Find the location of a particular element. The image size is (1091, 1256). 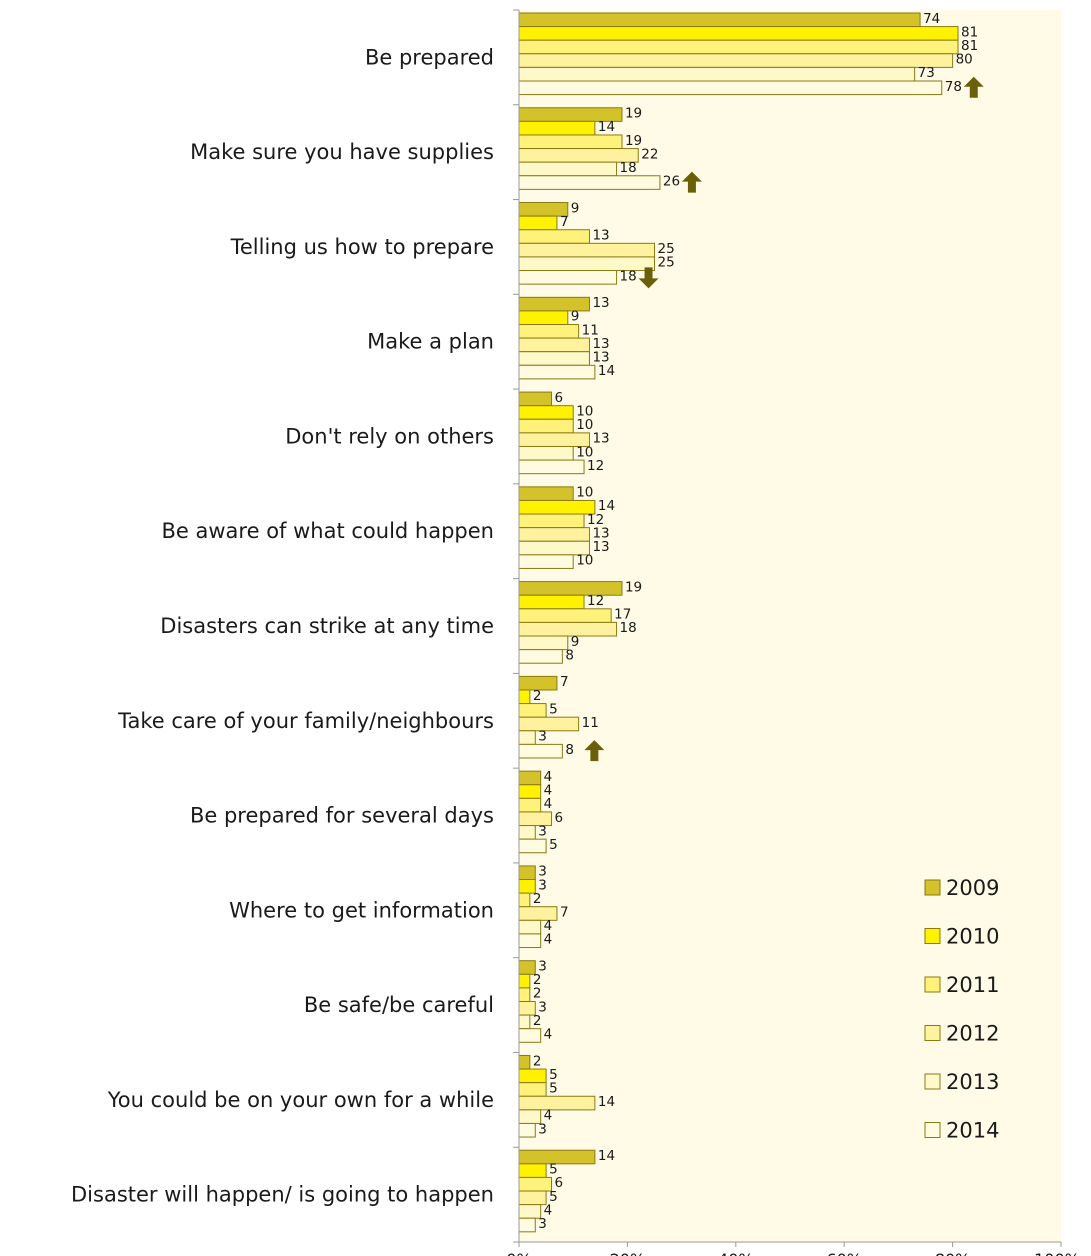

value-label: 10 is located at coordinates (584, 452).